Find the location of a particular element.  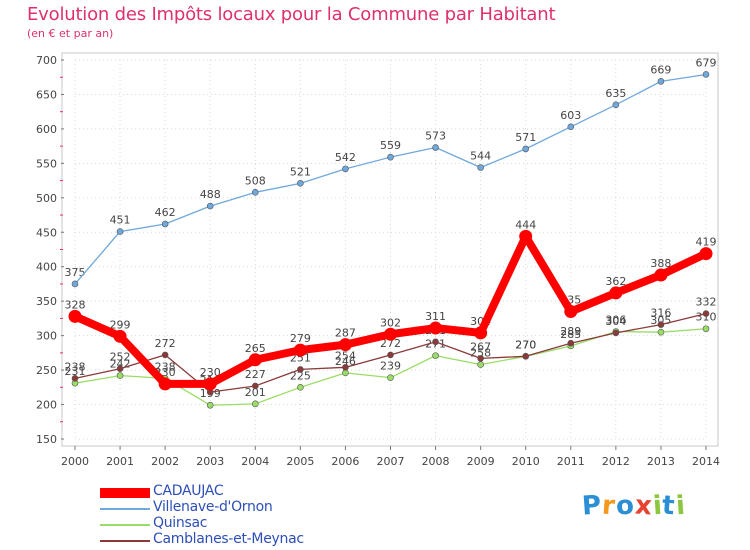

data-label: 310 is located at coordinates (706, 317).